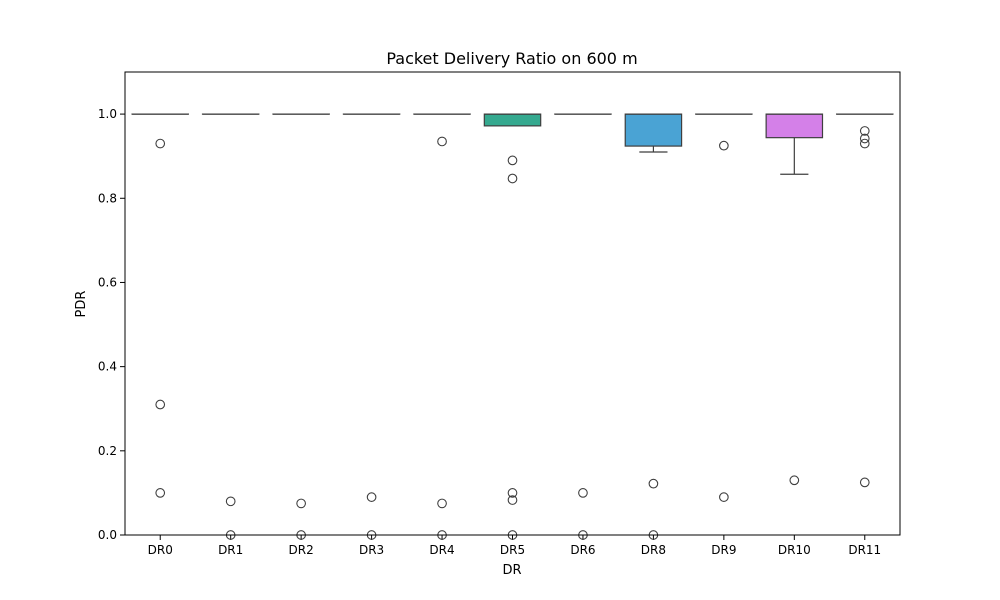 The width and height of the screenshot is (1000, 600). What do you see at coordinates (653, 483) in the screenshot?
I see `outlier-dr8` at bounding box center [653, 483].